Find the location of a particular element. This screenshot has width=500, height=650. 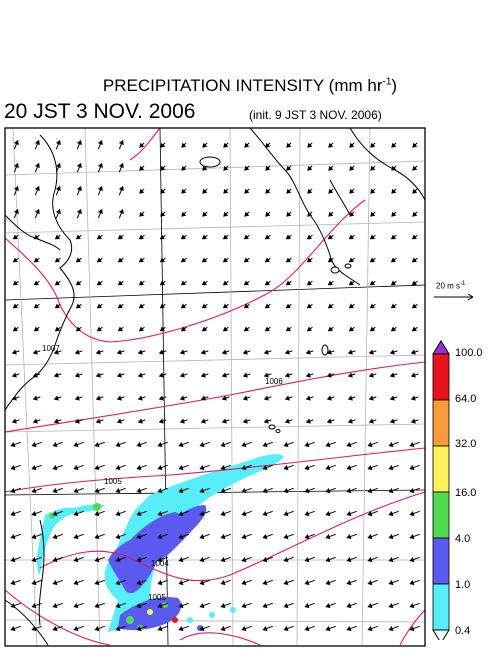

rain-band-light is located at coordinates (71, 539).